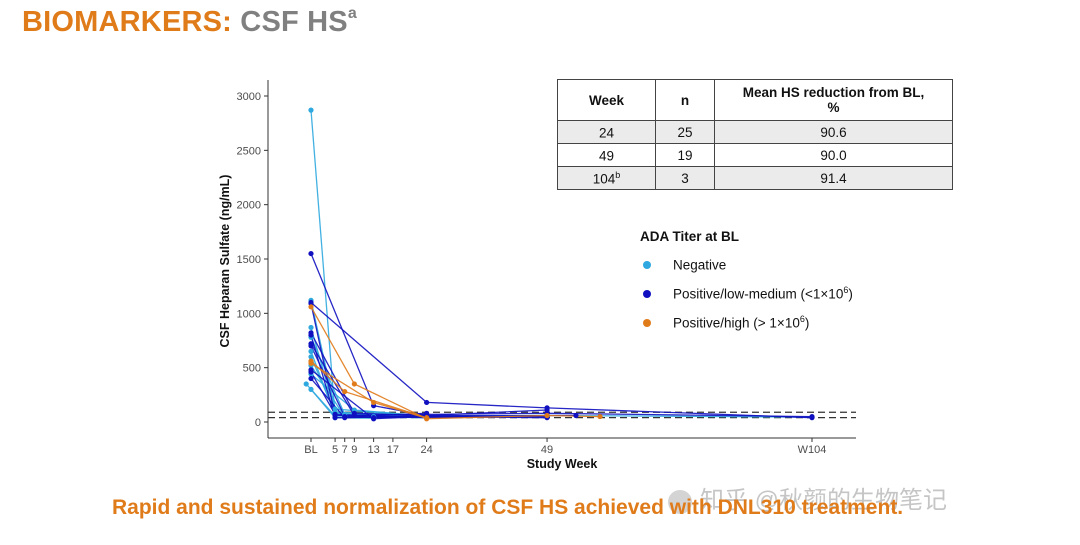 The image size is (1080, 545). I want to click on cell-n: 25, so click(685, 132).